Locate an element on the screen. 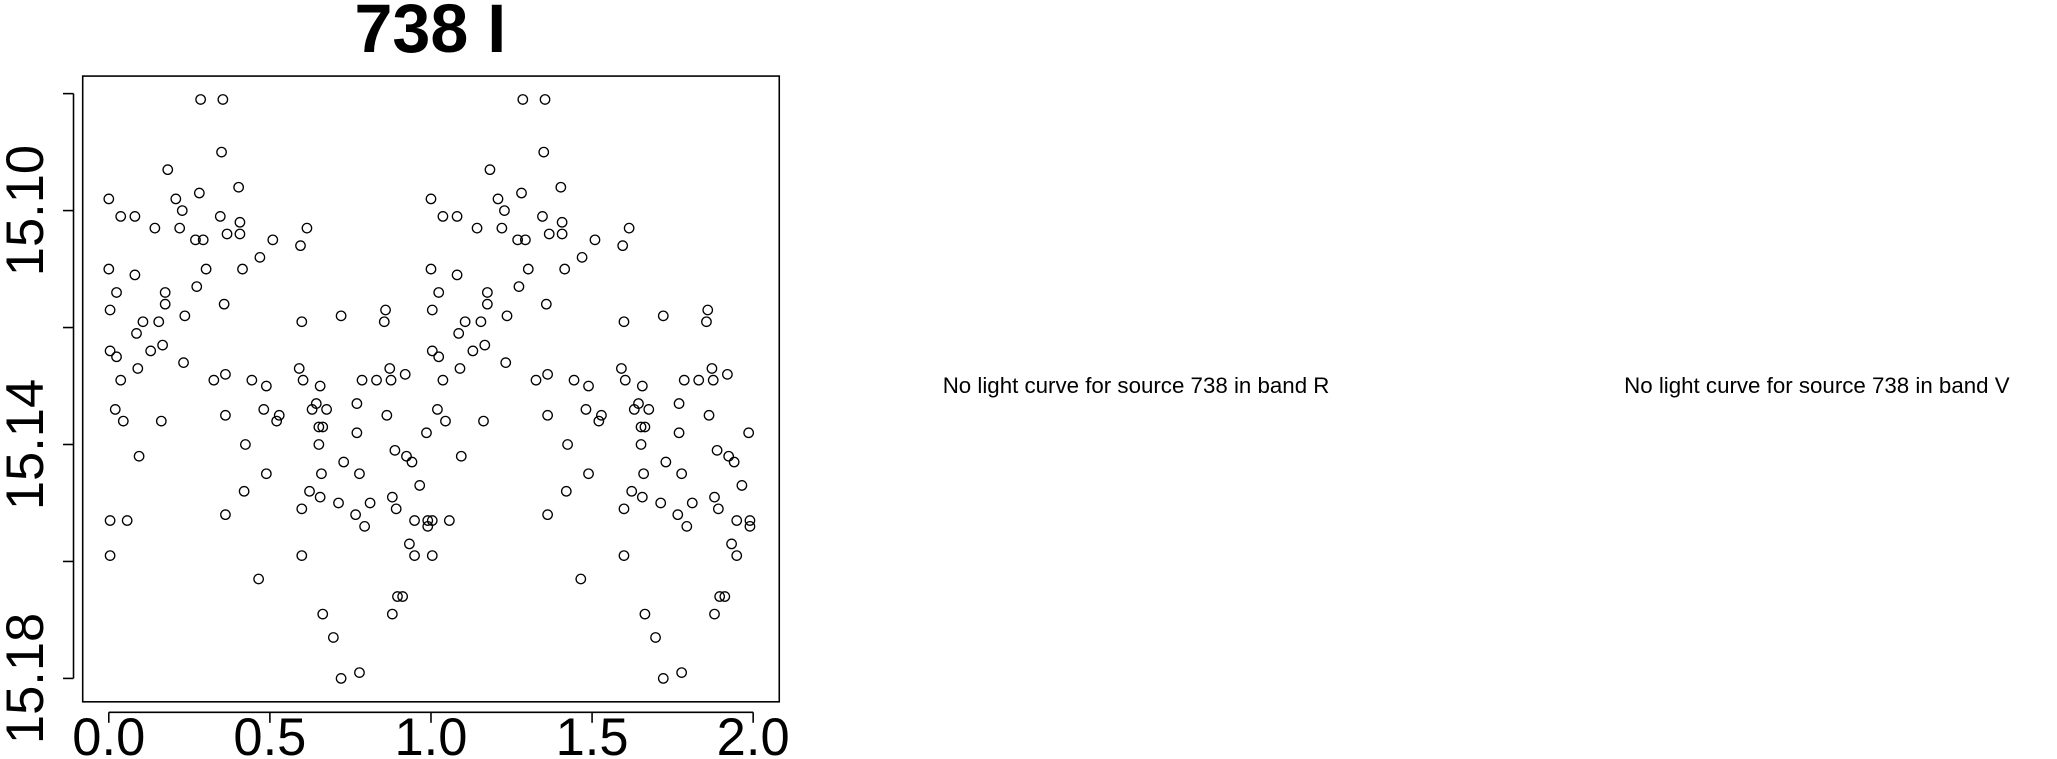 Image resolution: width=2057 pixels, height=759 pixels. x-tick-label: 0.0 is located at coordinates (108, 734).